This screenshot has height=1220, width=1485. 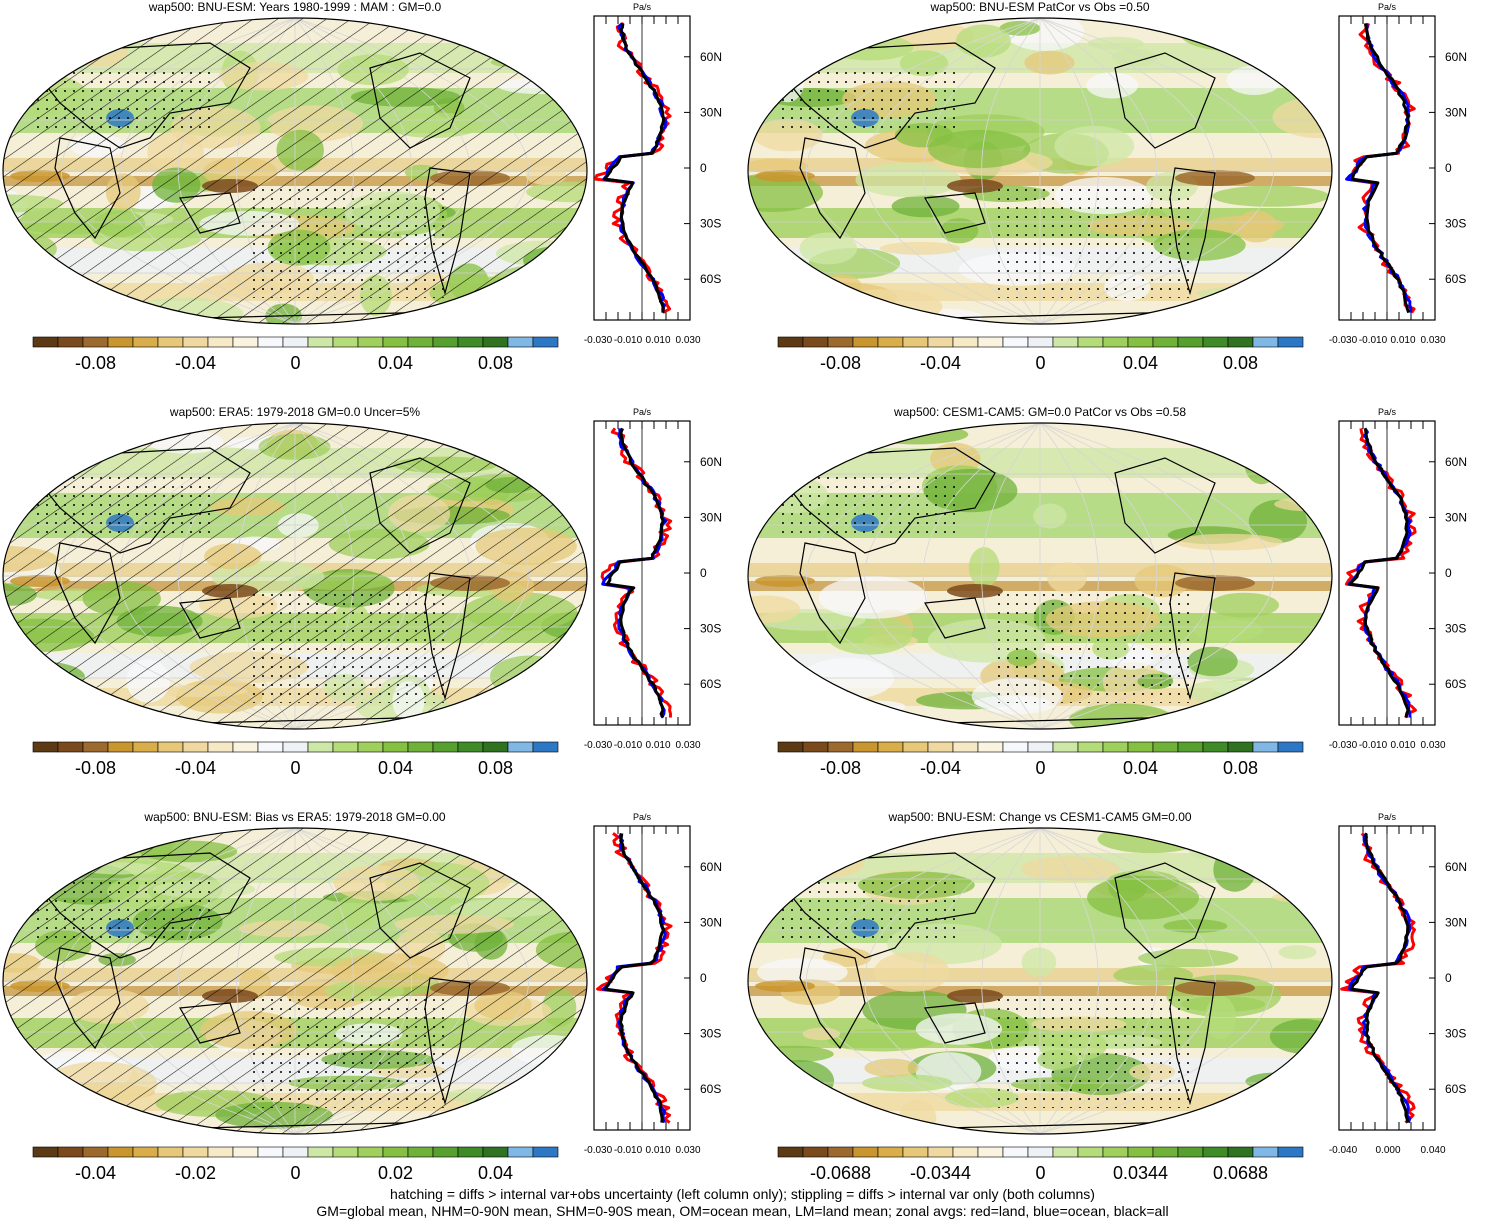 I want to click on zonal-xtick-label: 0.040, so click(x=1432, y=1150).